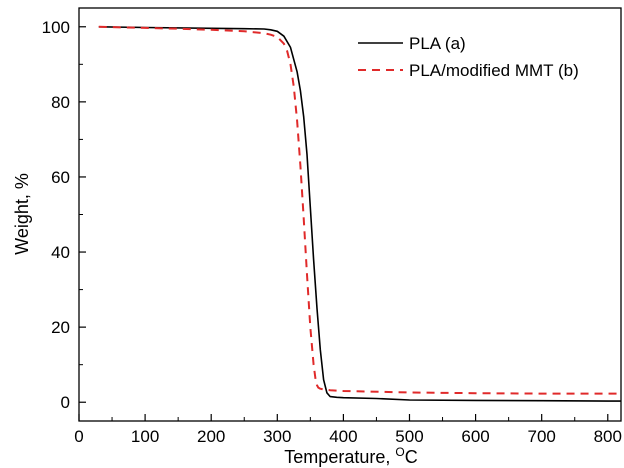 Image resolution: width=624 pixels, height=468 pixels. I want to click on legend-label-pla: PLA (a), so click(437, 43).